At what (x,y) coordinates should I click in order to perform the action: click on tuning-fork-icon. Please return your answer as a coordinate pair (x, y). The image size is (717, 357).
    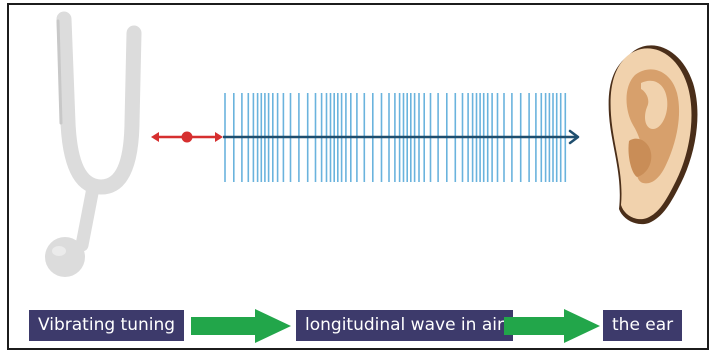
    Looking at the image, I should click on (93, 144).